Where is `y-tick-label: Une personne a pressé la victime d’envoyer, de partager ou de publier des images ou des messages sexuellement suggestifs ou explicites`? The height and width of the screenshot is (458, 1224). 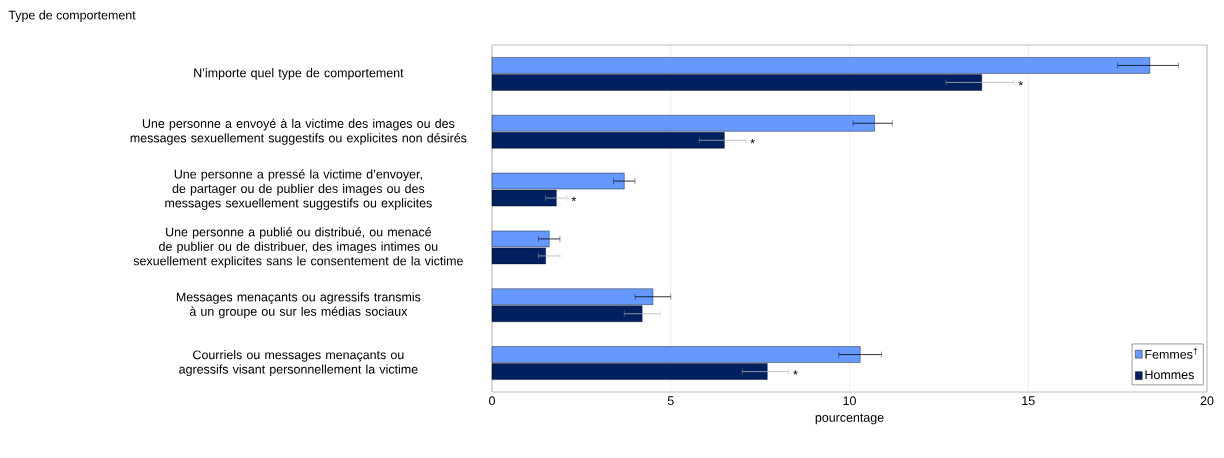 y-tick-label: Une personne a pressé la victime d’envoyer, de partager ou de publier des images ou des messages sexuellement suggestifs ou explicites is located at coordinates (298, 189).